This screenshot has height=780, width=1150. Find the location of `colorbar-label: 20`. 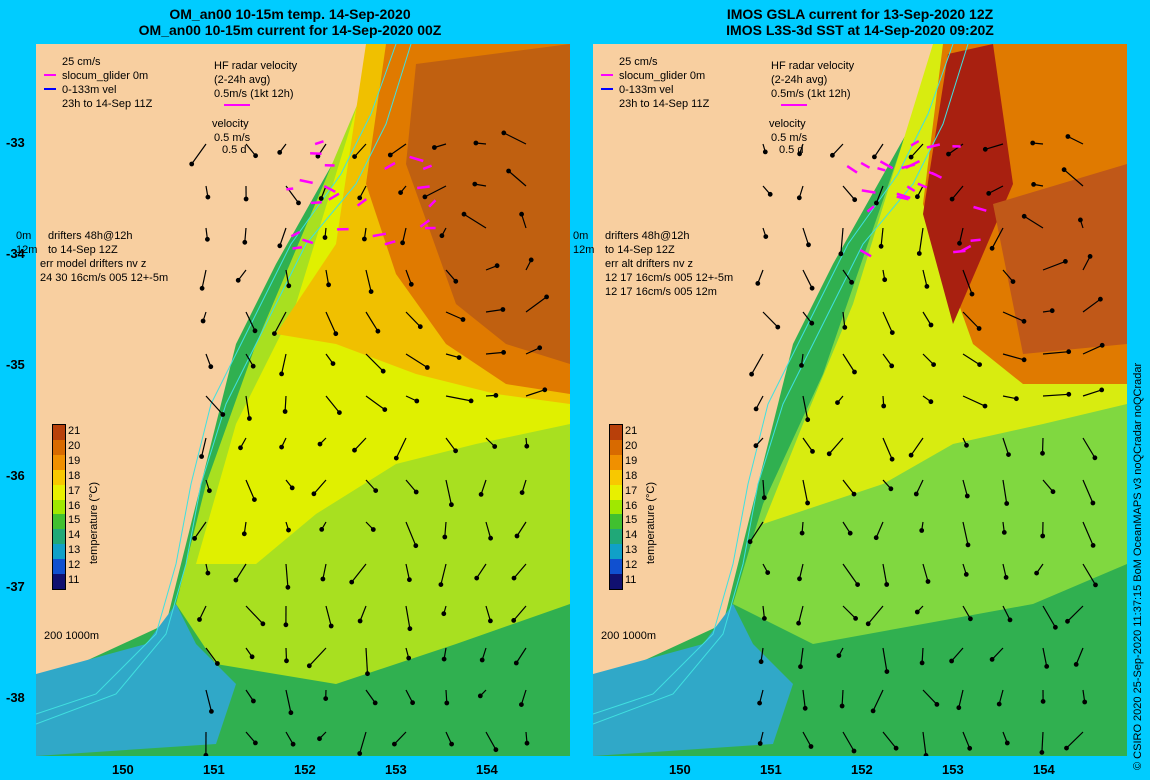

colorbar-label: 20 is located at coordinates (631, 445).